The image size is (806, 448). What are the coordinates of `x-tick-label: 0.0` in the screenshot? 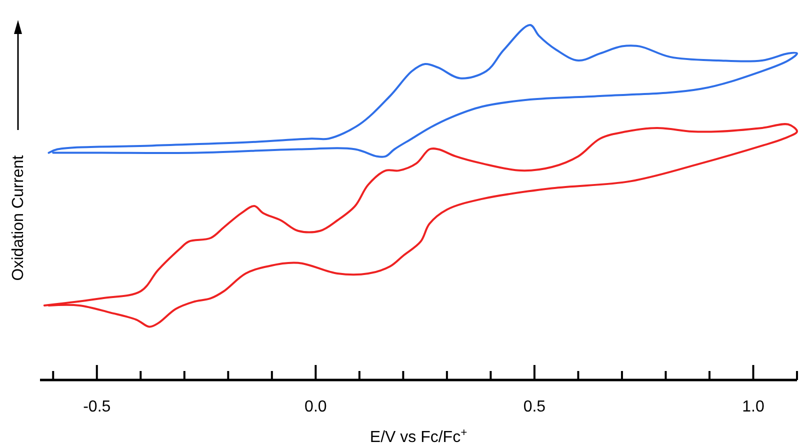 It's located at (315, 407).